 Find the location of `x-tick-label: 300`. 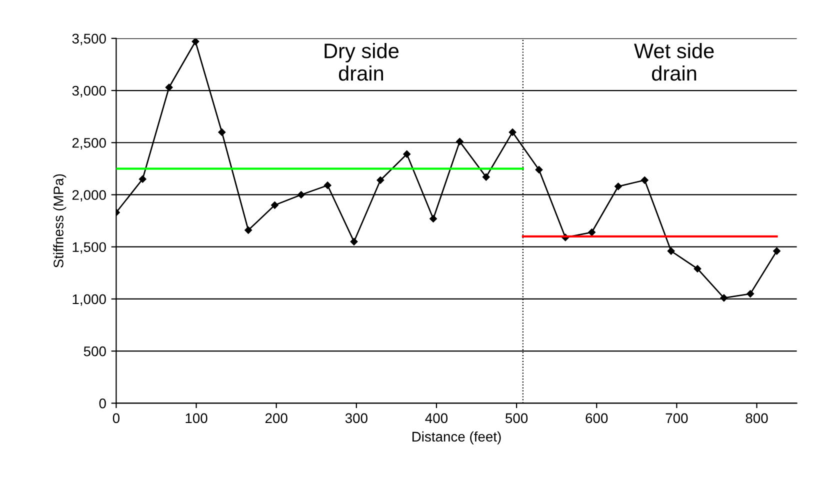

x-tick-label: 300 is located at coordinates (356, 418).